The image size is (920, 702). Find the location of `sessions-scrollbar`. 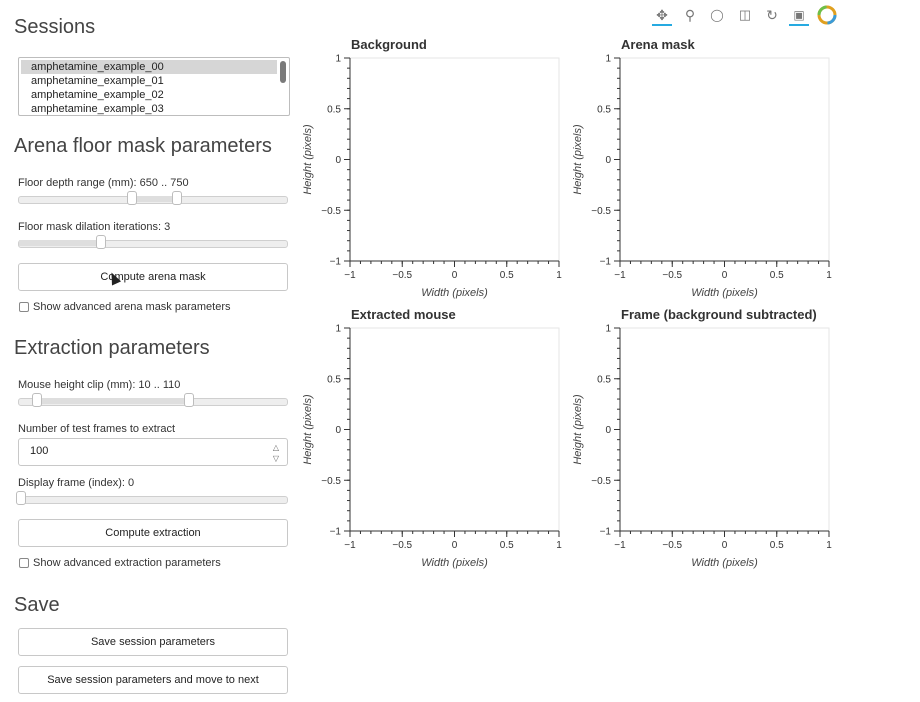

sessions-scrollbar is located at coordinates (283, 72).